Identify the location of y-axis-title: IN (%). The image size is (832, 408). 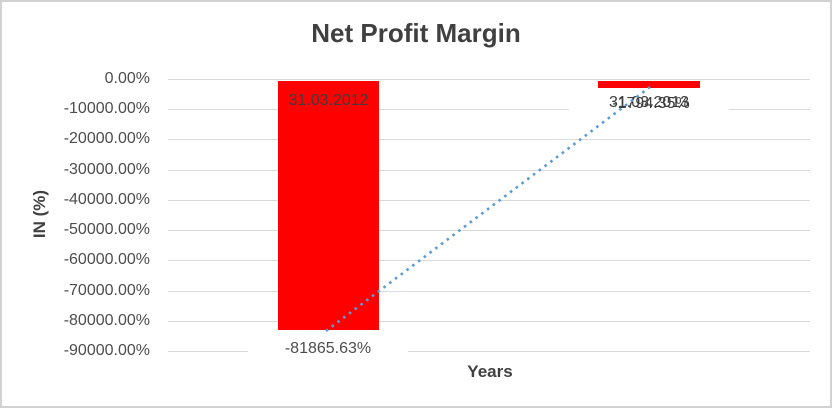
(39, 214).